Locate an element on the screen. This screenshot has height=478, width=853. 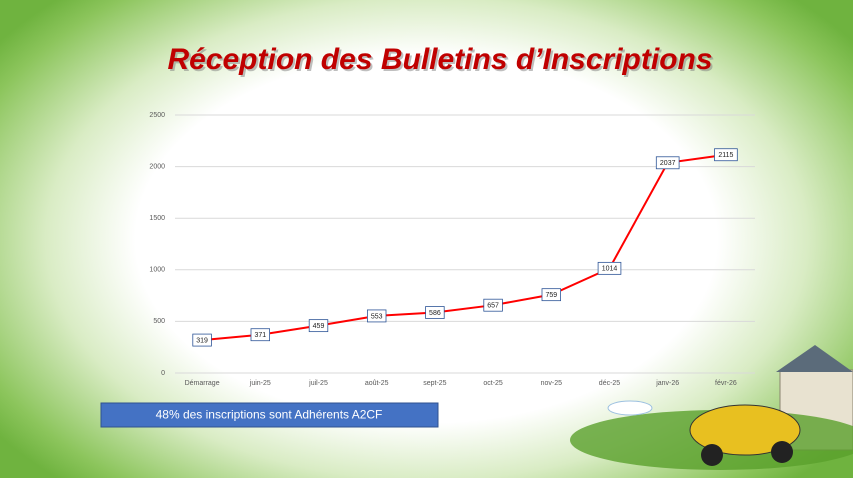
annotation: 48% des inscriptions sont Adhérents A2CF is located at coordinates (269, 415).